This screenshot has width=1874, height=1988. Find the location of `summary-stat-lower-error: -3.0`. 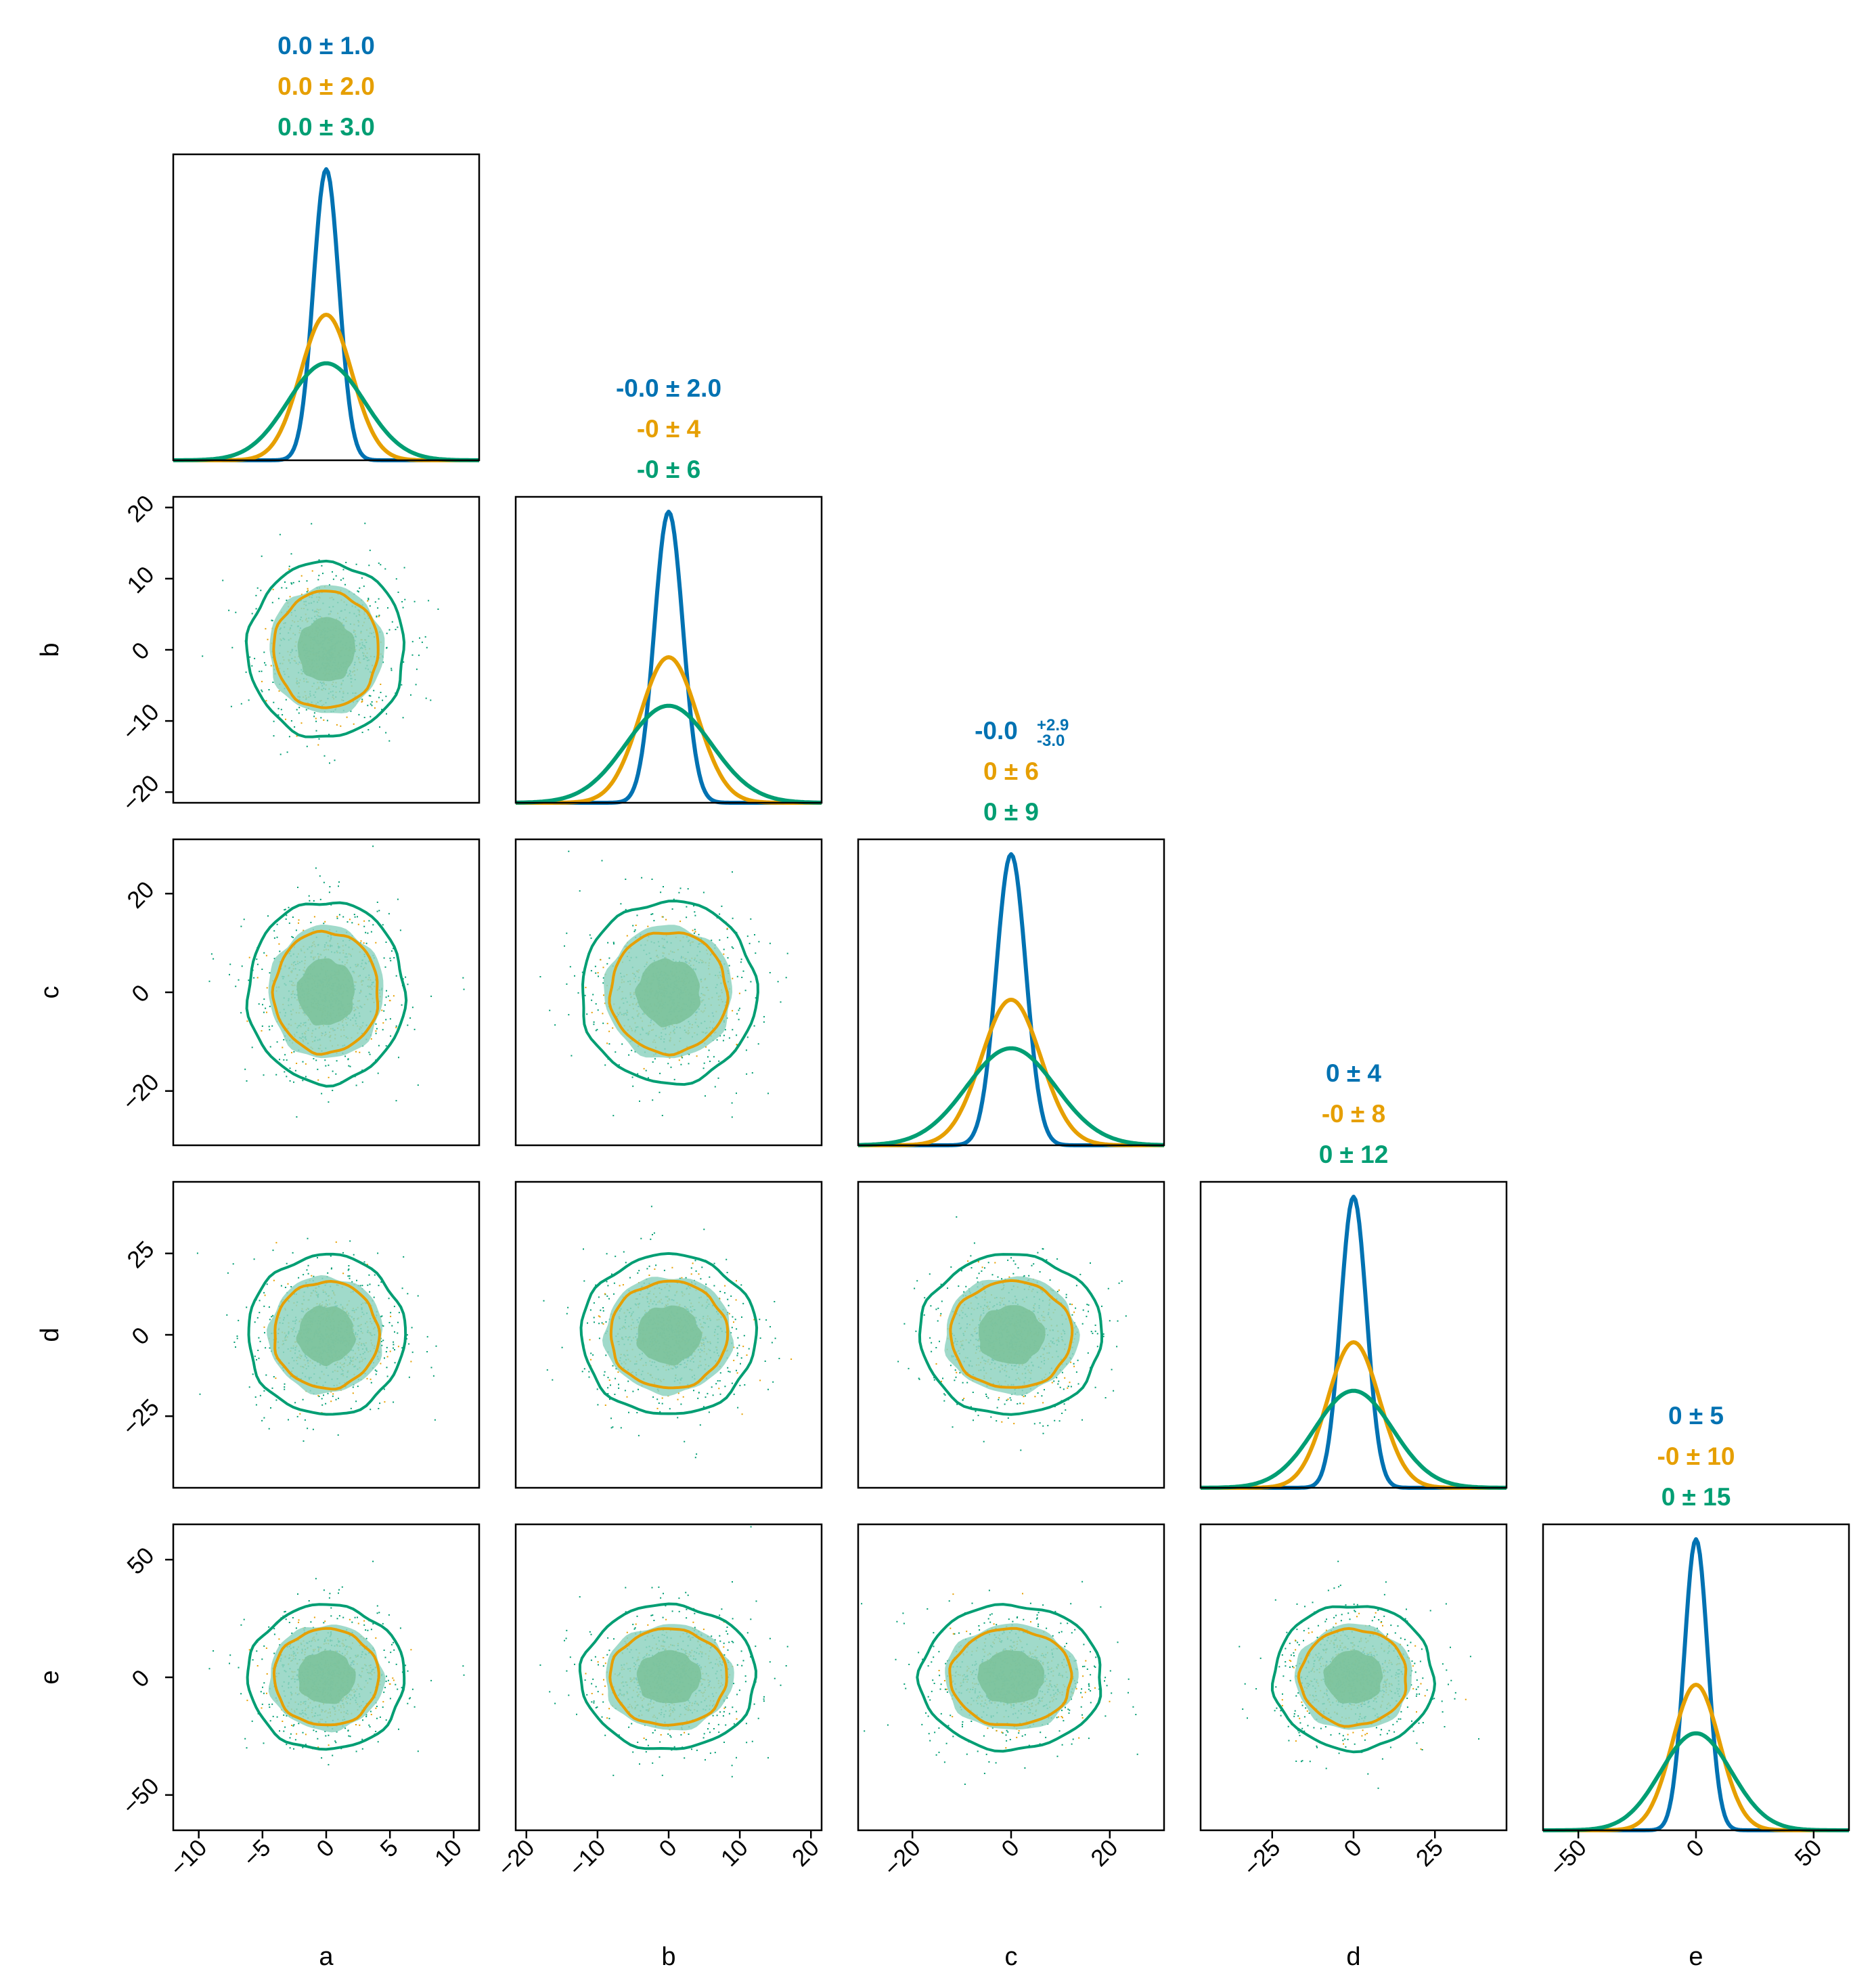

summary-stat-lower-error: -3.0 is located at coordinates (1051, 741).